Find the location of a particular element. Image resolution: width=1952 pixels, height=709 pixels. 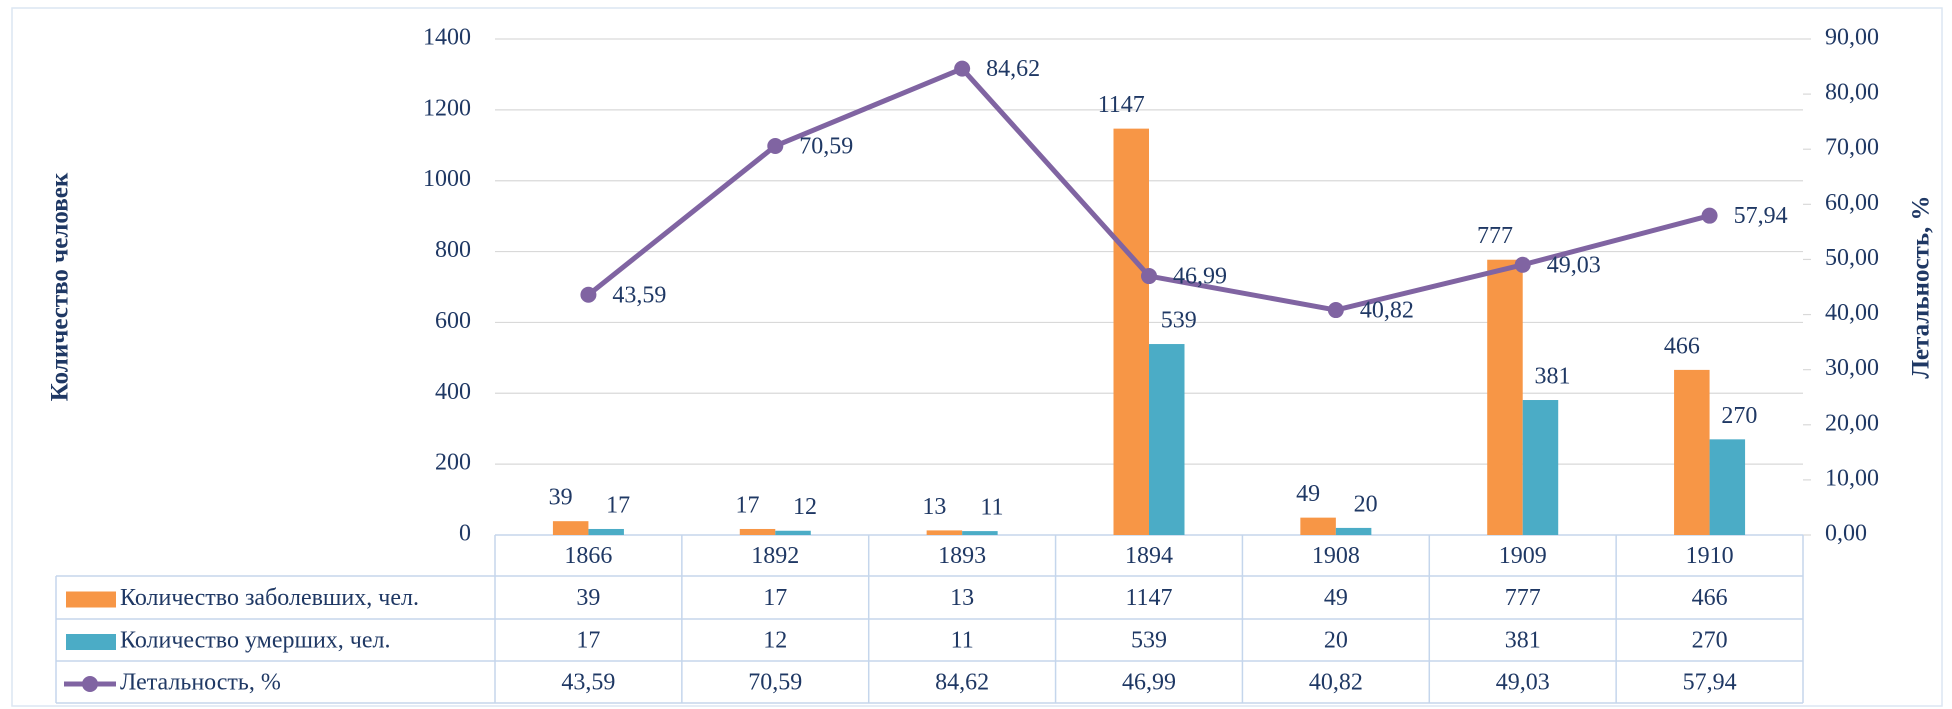

legend-label: Количество умерших, чел. is located at coordinates (255, 641).